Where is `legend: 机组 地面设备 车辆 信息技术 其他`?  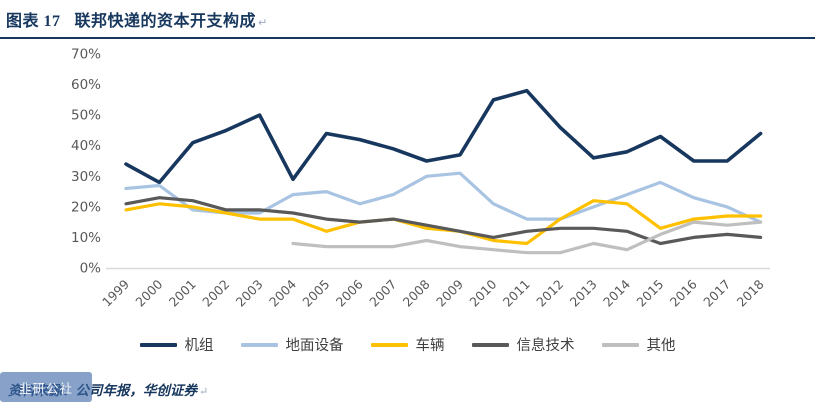 legend: 机组 地面设备 车辆 信息技术 其他 is located at coordinates (407, 344).